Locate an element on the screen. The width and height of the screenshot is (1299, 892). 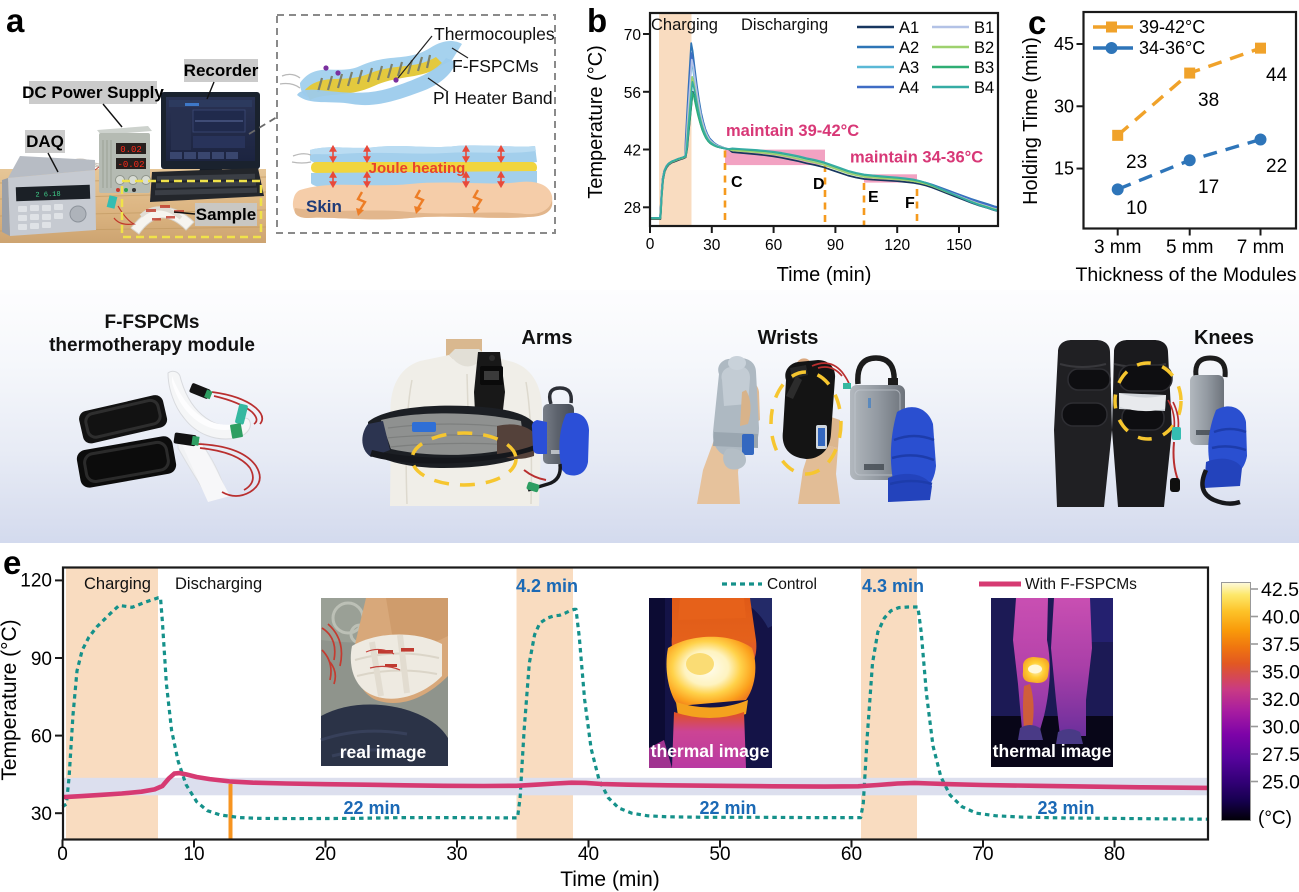
svg-text: 34-36°C is located at coordinates (1172, 48).